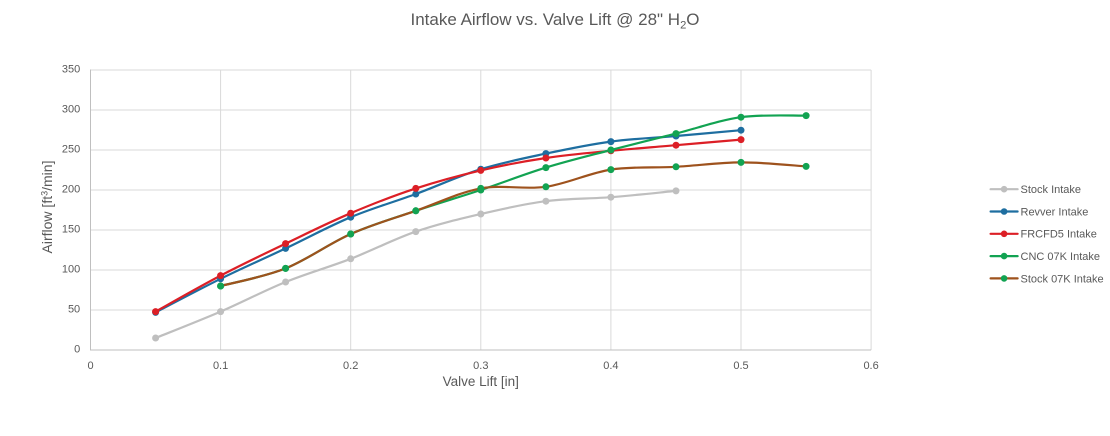  What do you see at coordinates (71, 230) in the screenshot?
I see `svg-text: 150` at bounding box center [71, 230].